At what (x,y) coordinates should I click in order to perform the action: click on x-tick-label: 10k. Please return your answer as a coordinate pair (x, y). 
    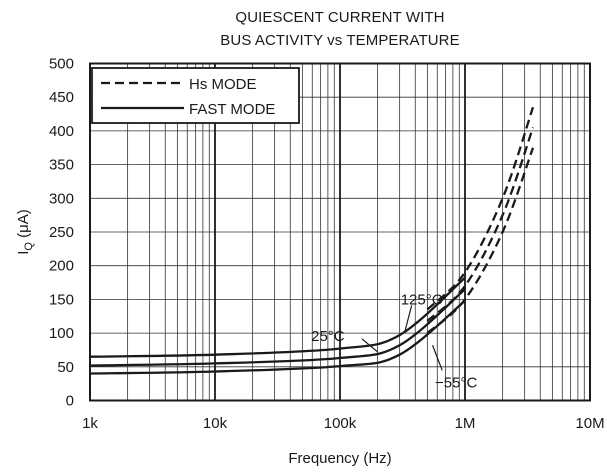
    Looking at the image, I should click on (215, 423).